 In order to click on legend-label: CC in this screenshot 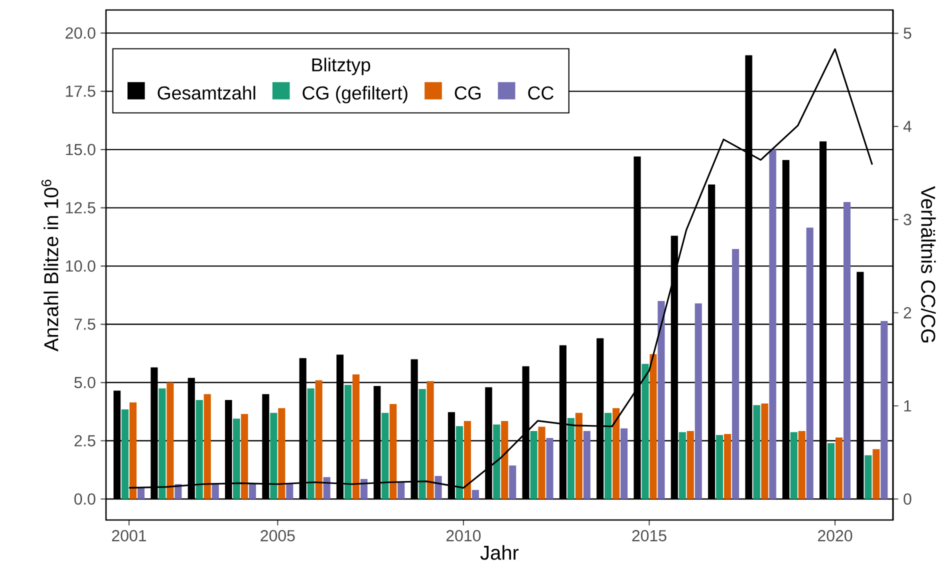, I will do `click(541, 93)`.